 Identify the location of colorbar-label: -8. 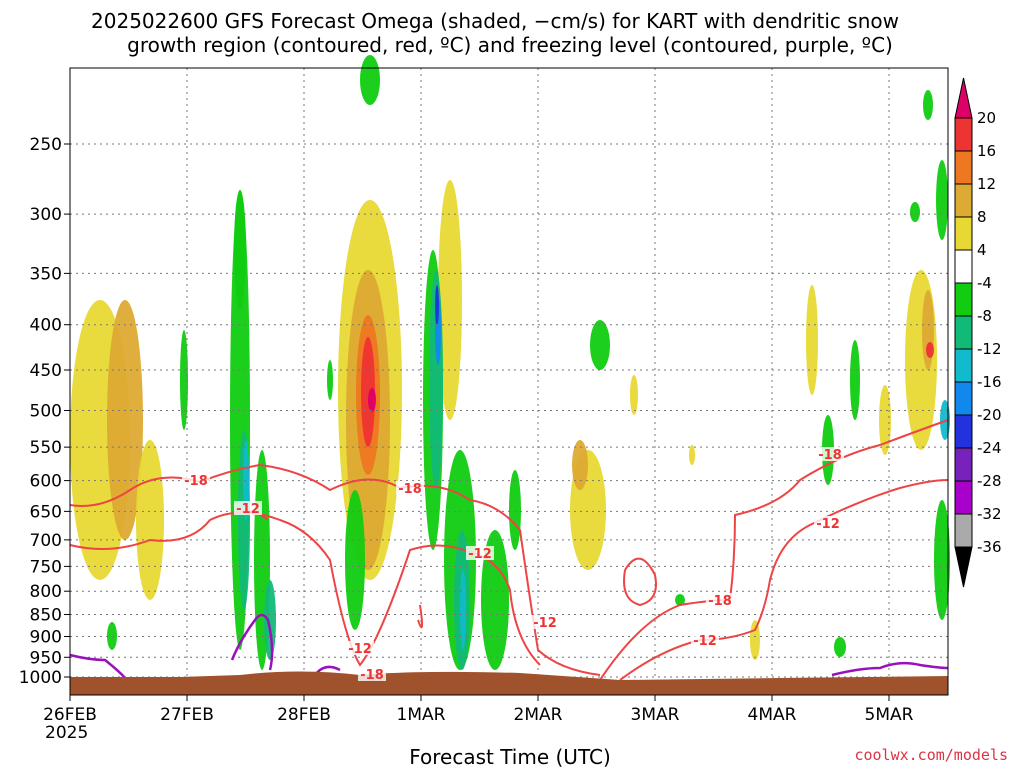
(984, 316).